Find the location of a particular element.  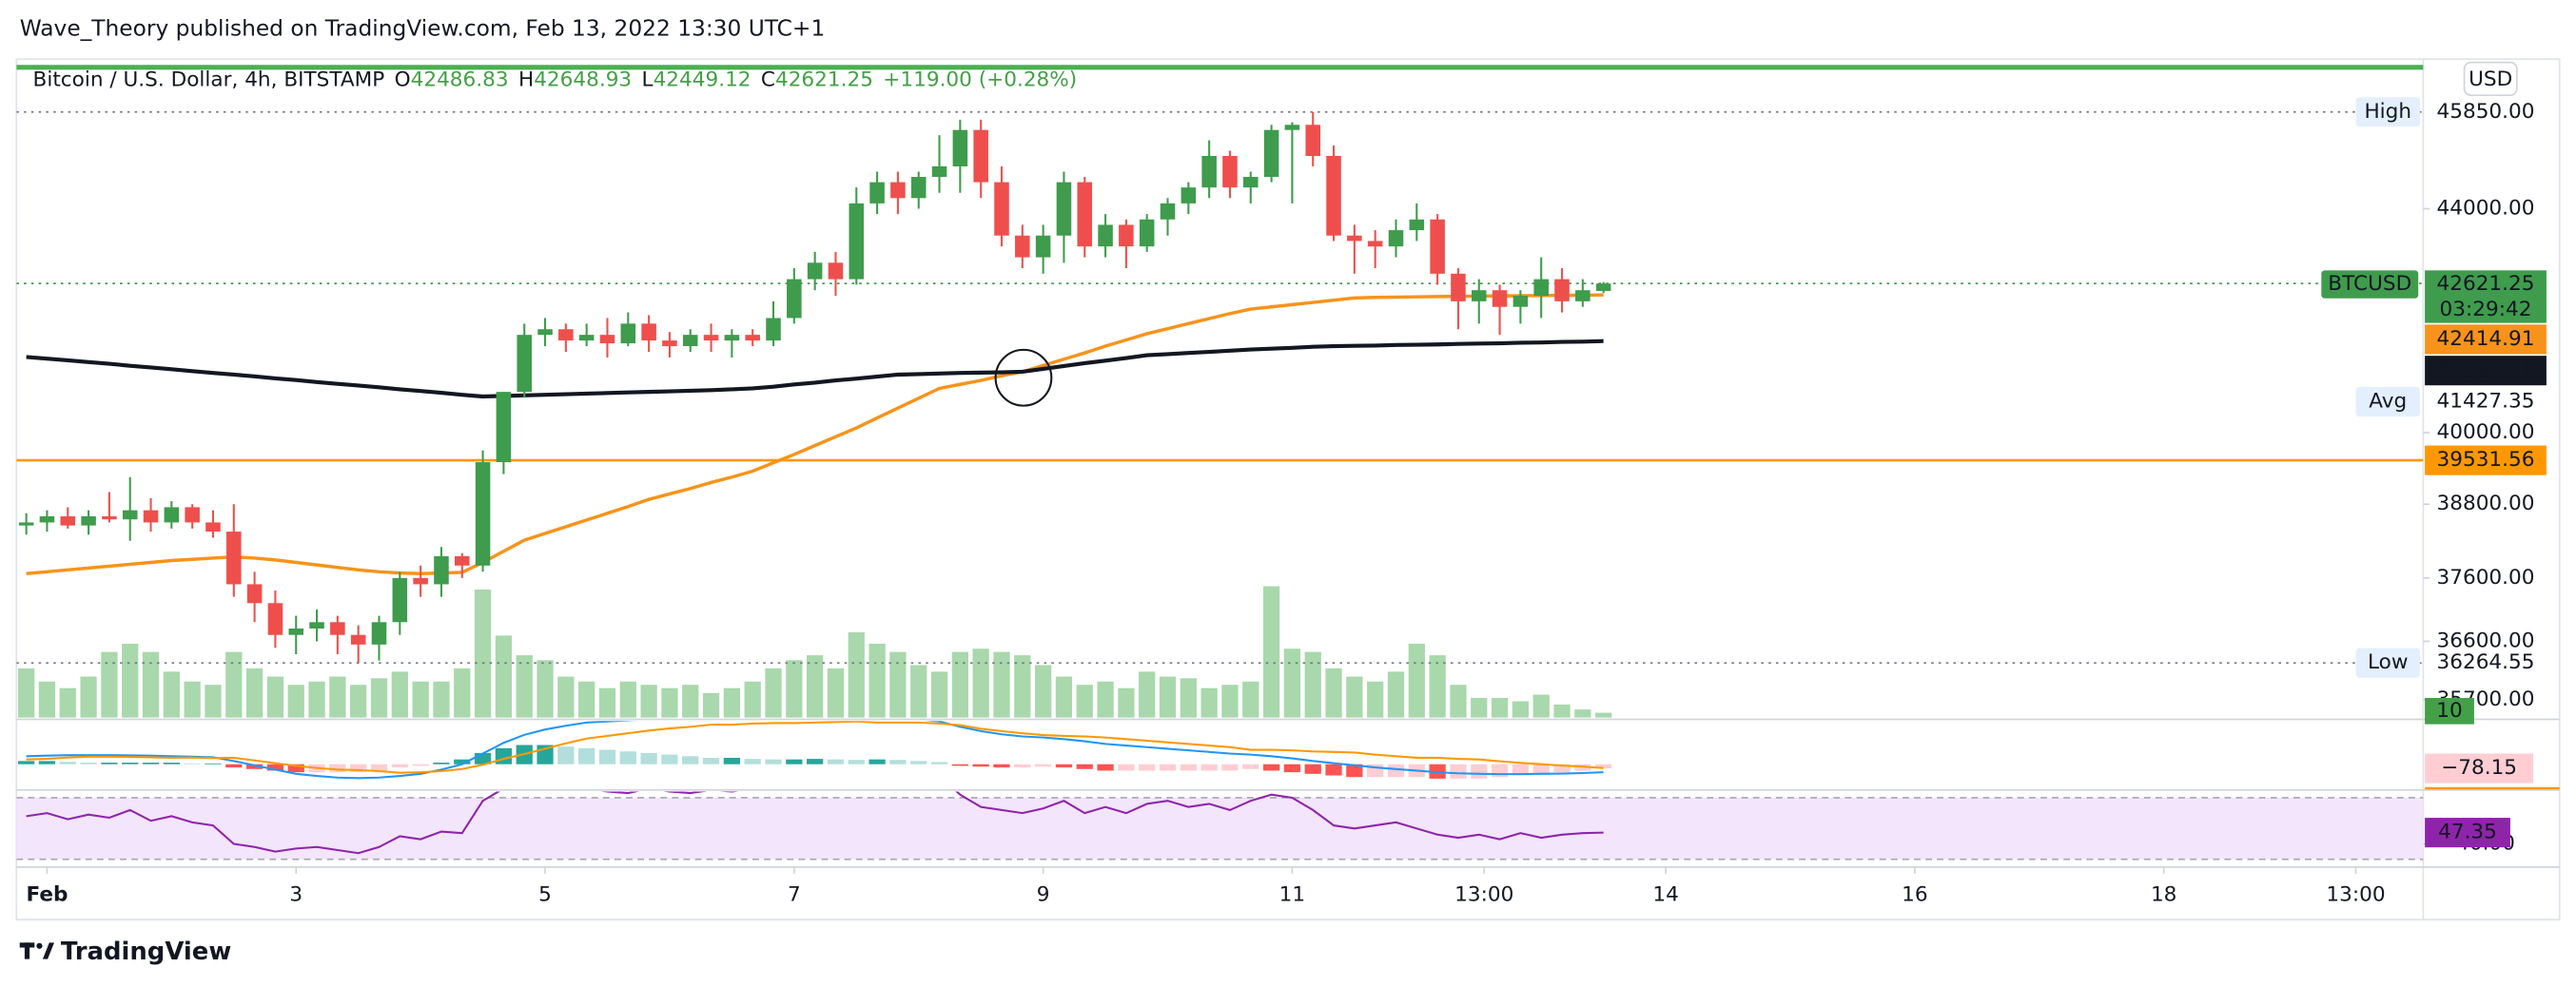

brand-name: TradingView is located at coordinates (146, 952).